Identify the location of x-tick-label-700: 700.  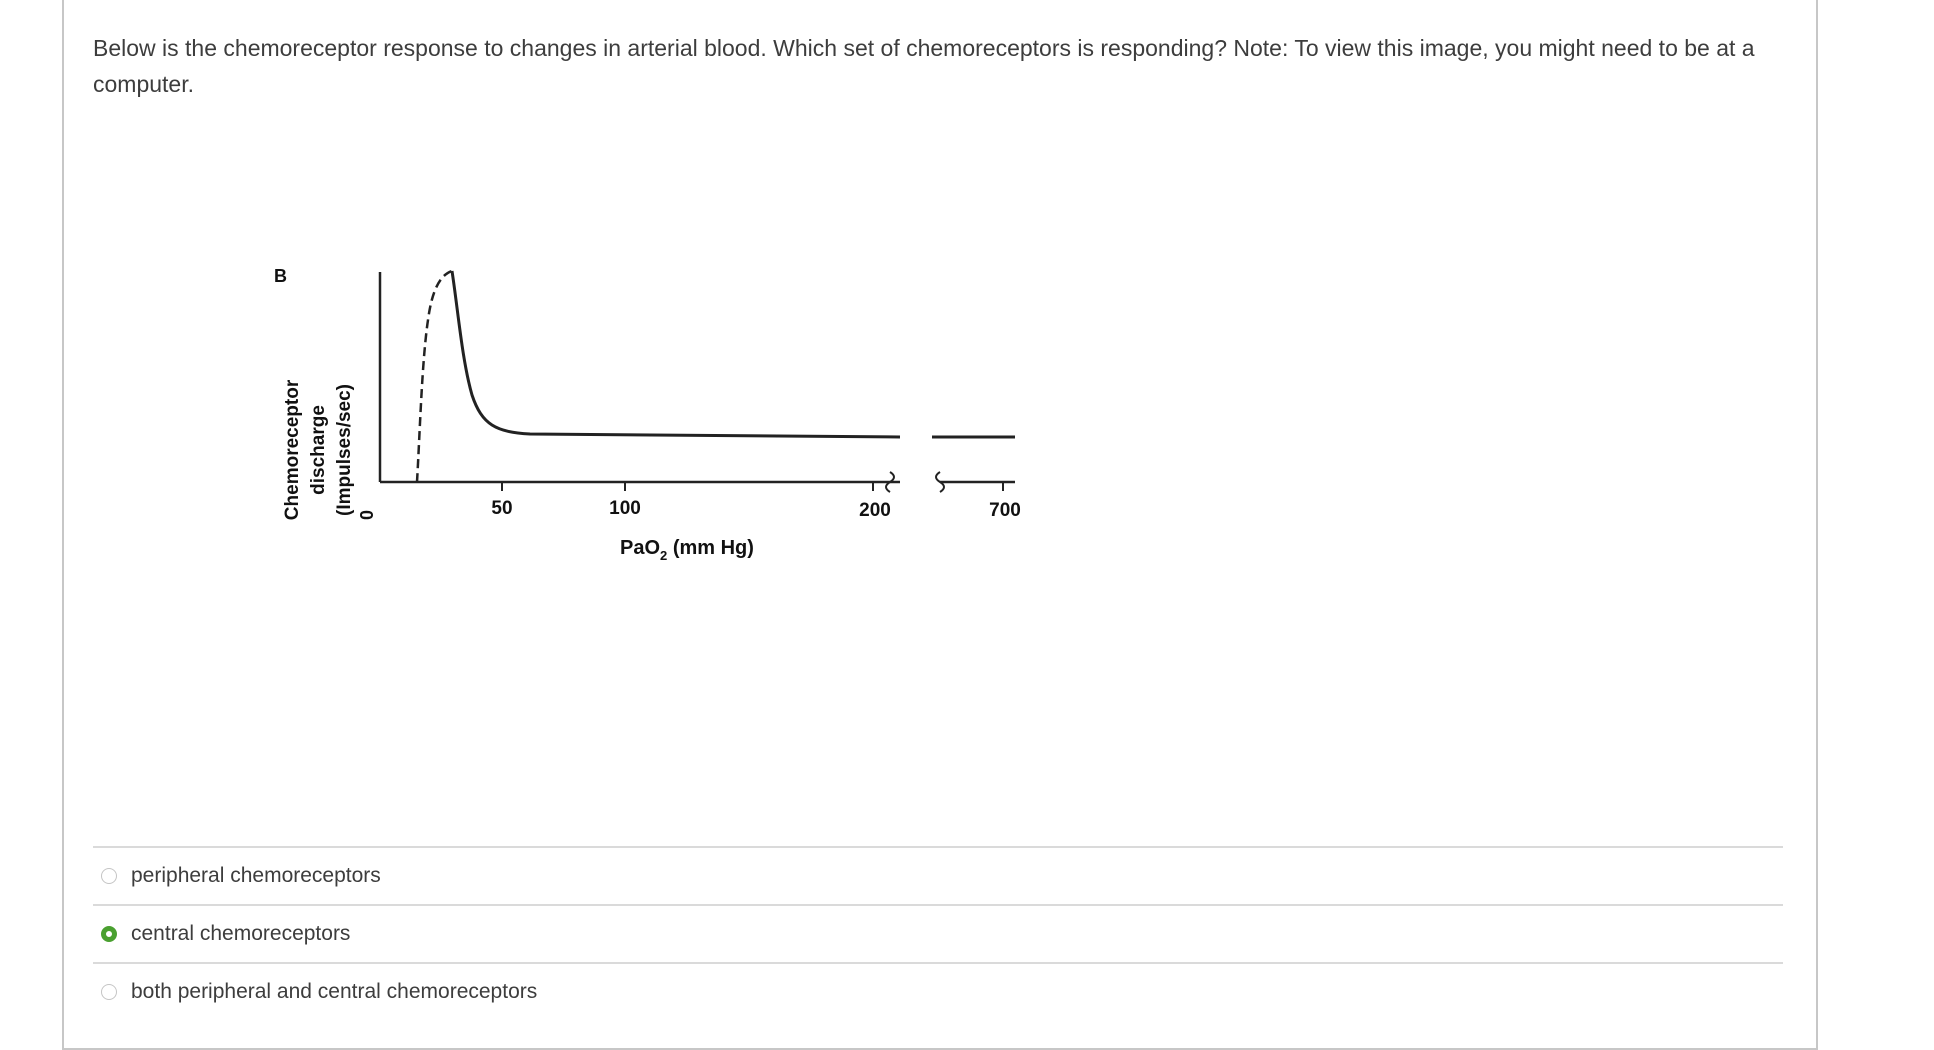
(1005, 510).